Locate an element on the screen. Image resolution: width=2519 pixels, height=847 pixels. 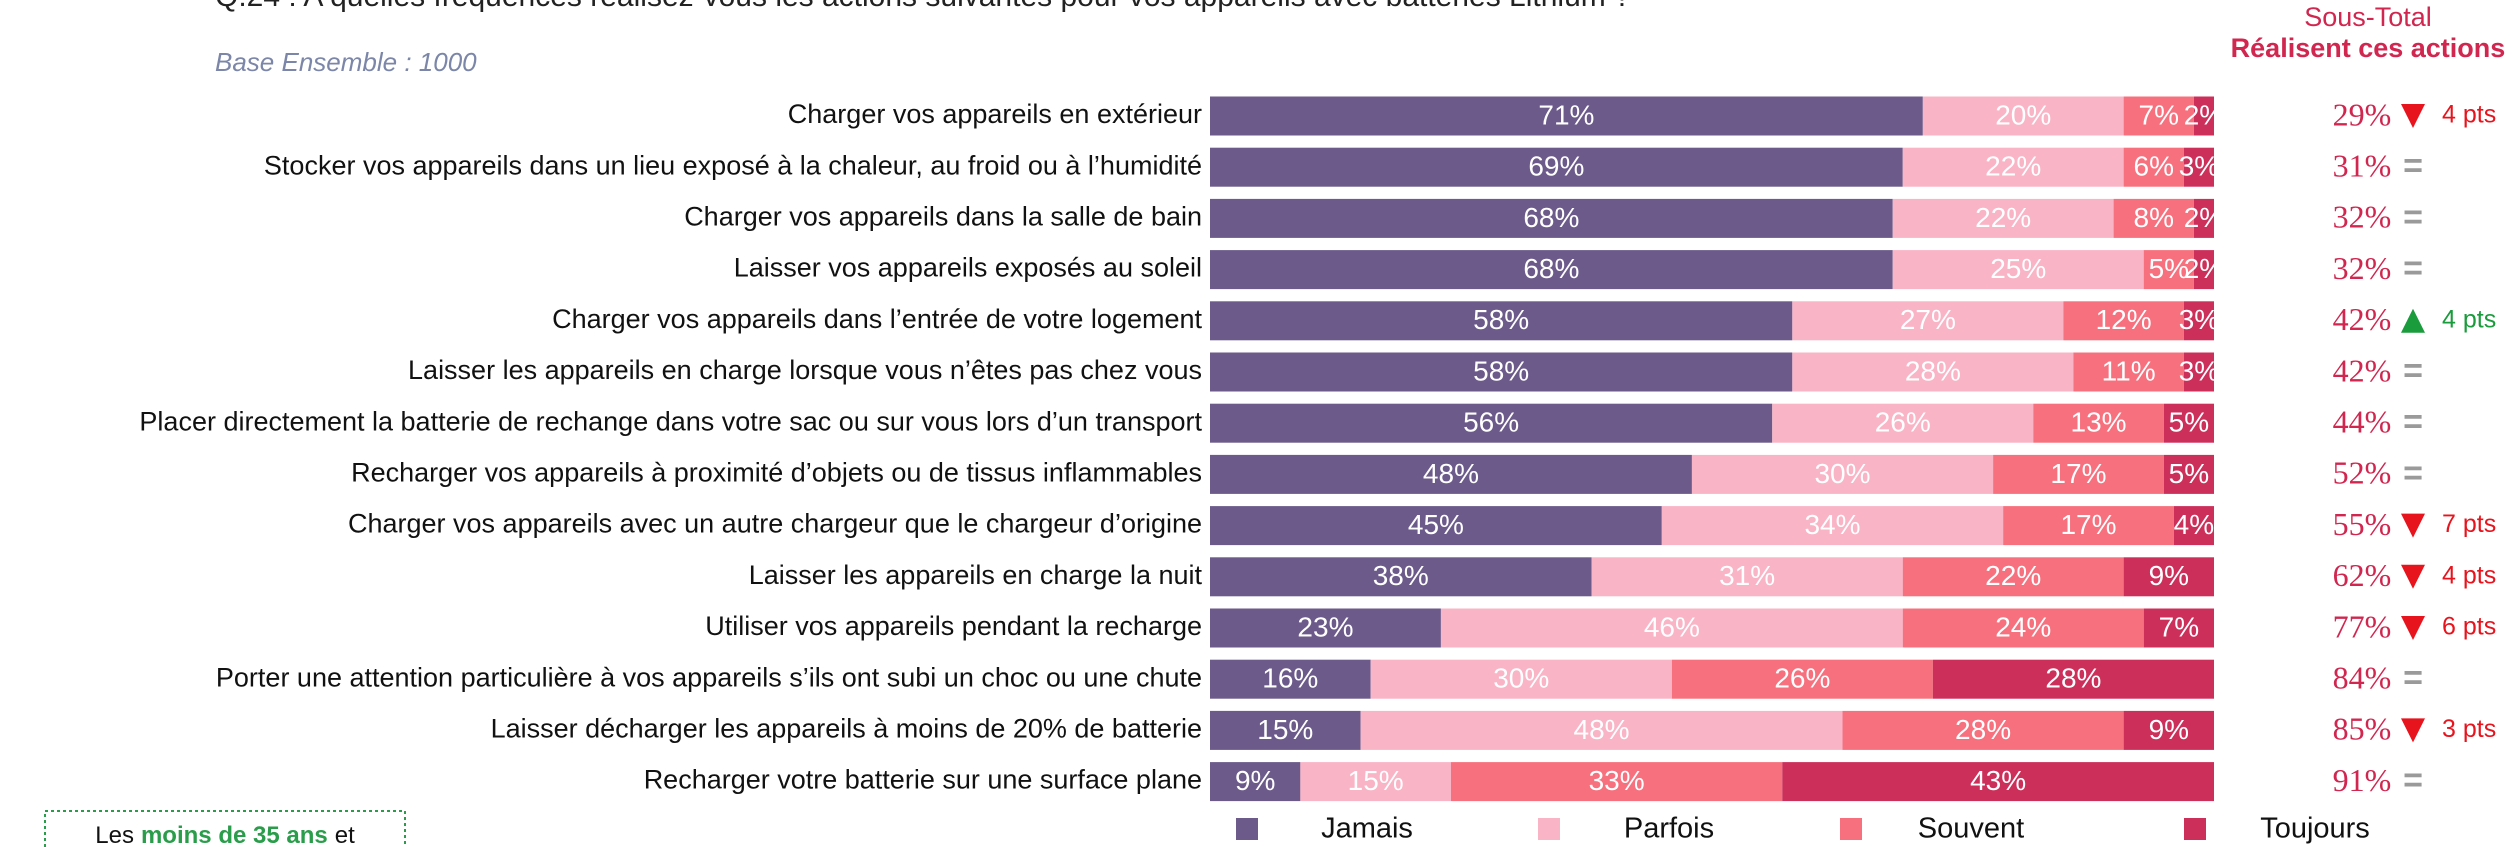
subtotal-value: 84% is located at coordinates (2362, 678).